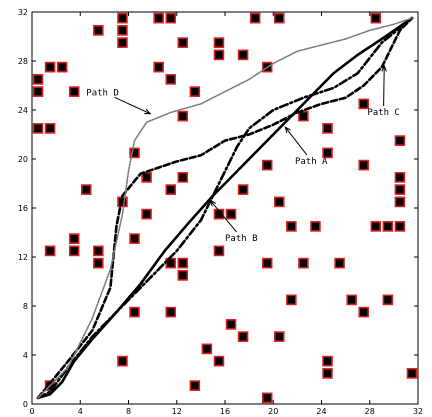 Image resolution: width=432 pixels, height=417 pixels. What do you see at coordinates (370, 411) in the screenshot?
I see `x-tick-label: 28` at bounding box center [370, 411].